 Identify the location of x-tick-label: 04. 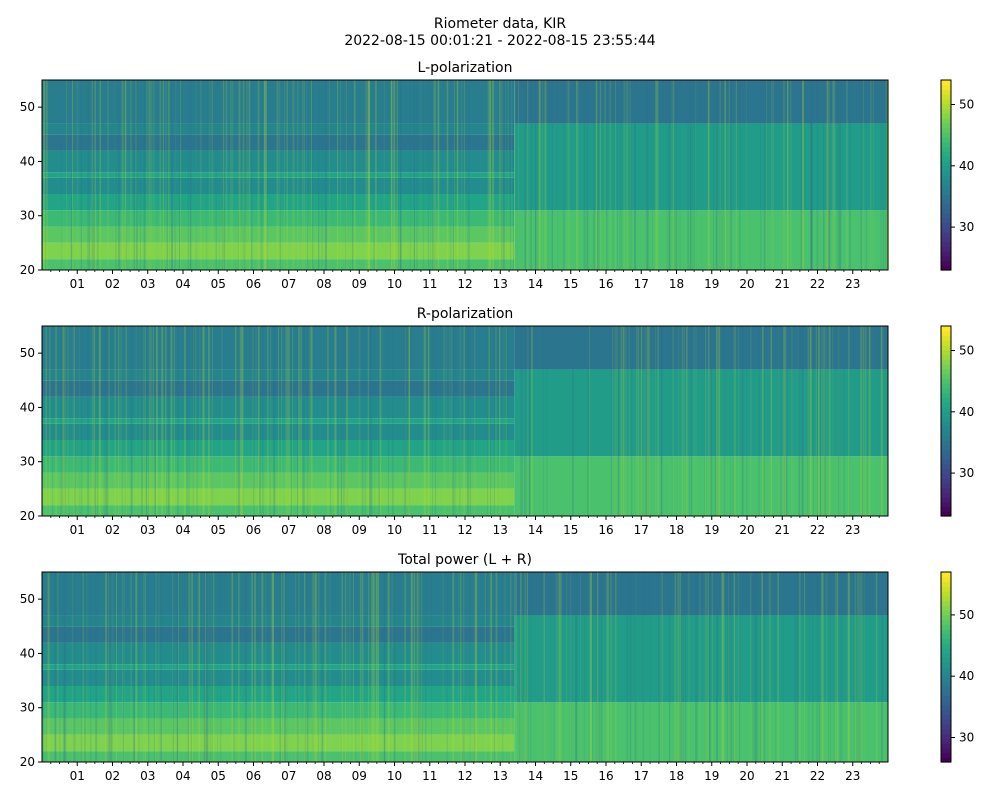
(182, 284).